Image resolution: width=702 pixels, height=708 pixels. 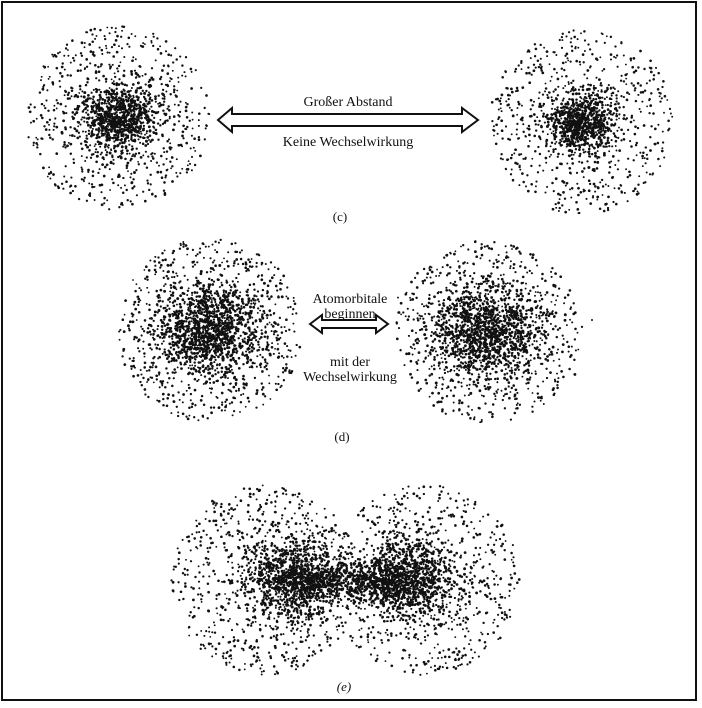 I want to click on panel-label-d: (d), so click(x=342, y=436).